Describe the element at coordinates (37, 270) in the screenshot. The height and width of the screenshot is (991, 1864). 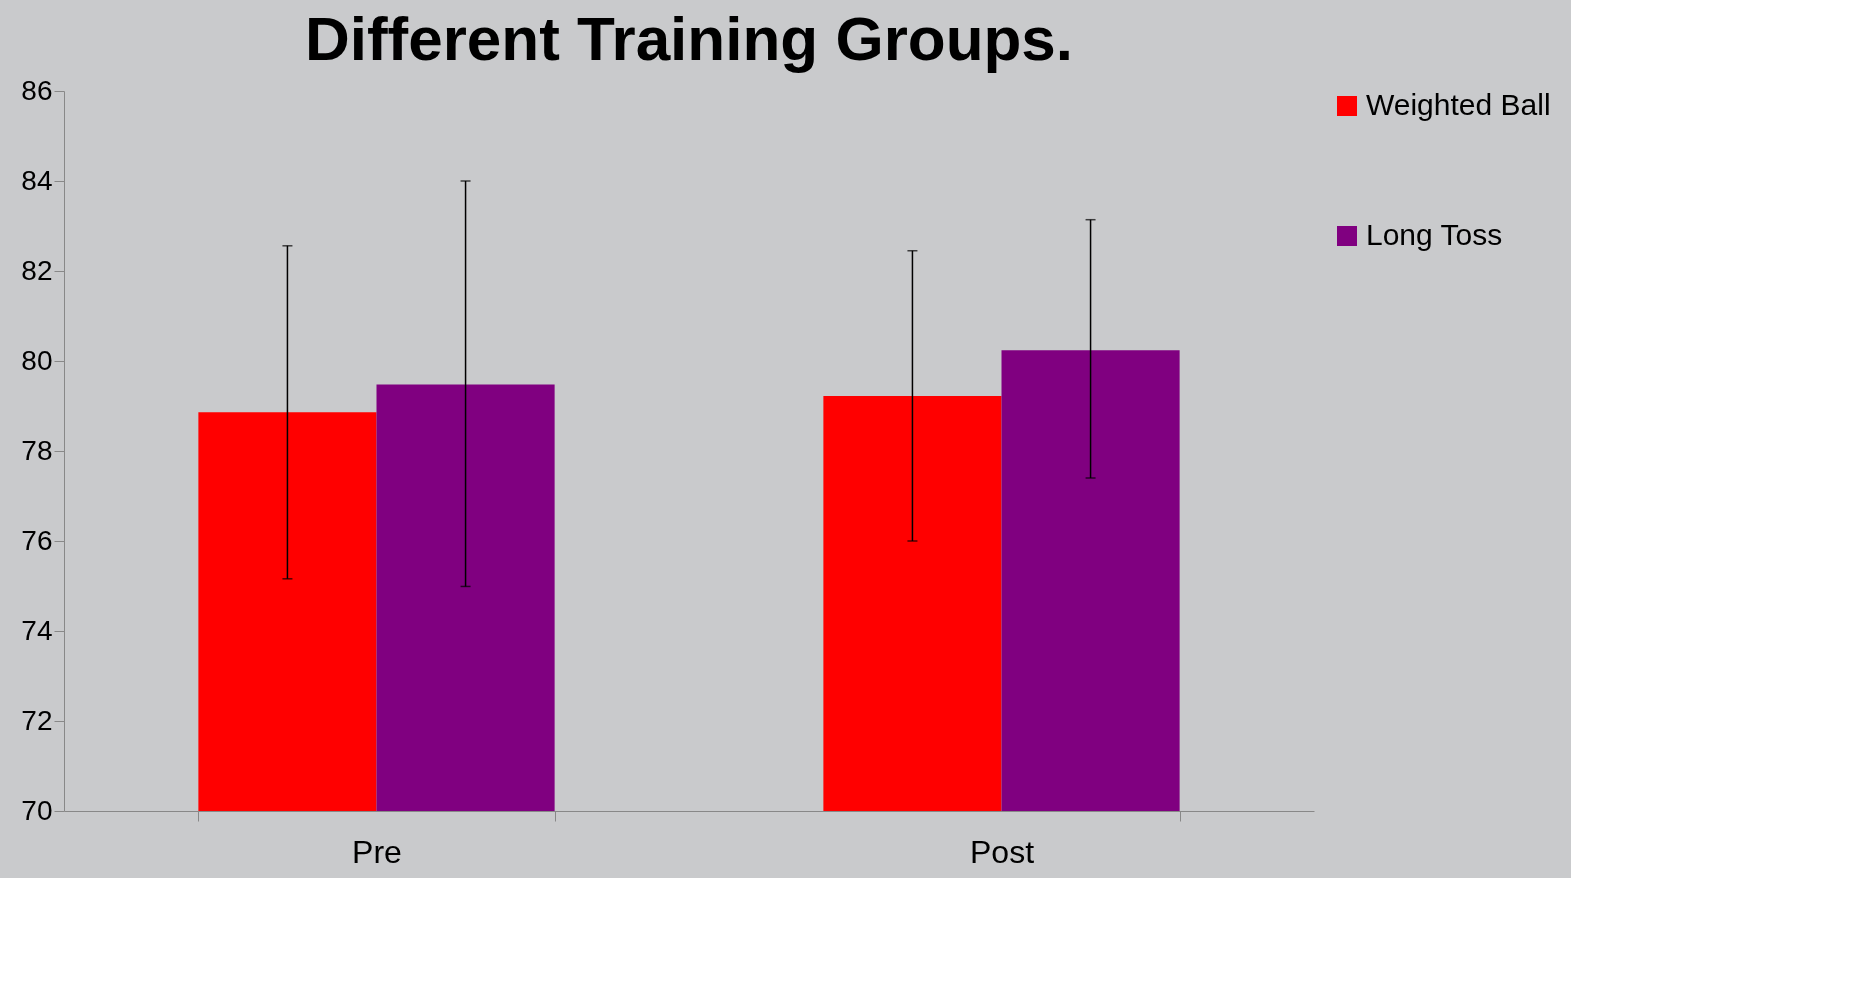
I see `y-tick-label: 82` at that location.